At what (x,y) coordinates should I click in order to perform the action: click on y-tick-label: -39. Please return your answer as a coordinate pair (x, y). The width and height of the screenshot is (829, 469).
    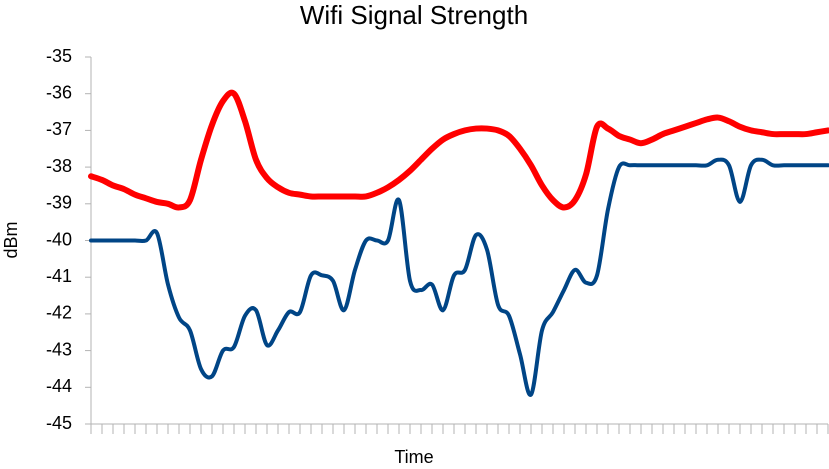
    Looking at the image, I should click on (59, 203).